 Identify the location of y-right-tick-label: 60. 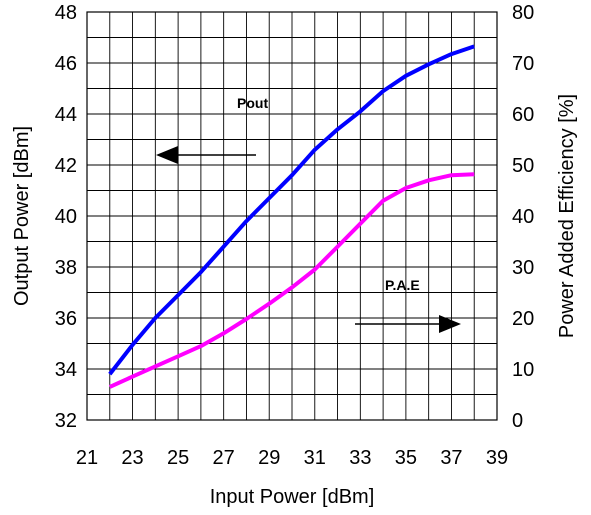
(523, 115).